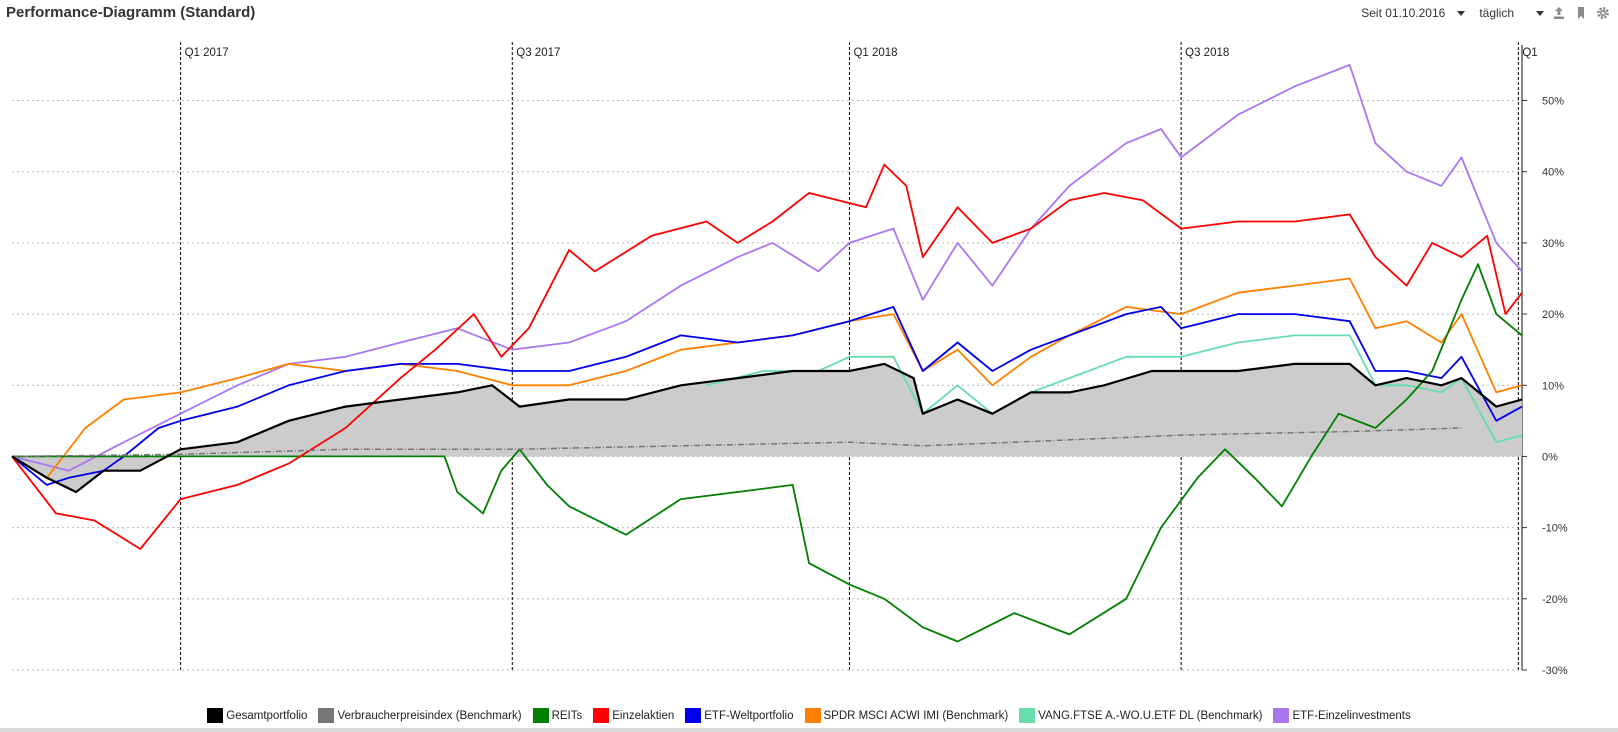 The width and height of the screenshot is (1618, 732). I want to click on legend-item: Gesamtportfolio, so click(257, 715).